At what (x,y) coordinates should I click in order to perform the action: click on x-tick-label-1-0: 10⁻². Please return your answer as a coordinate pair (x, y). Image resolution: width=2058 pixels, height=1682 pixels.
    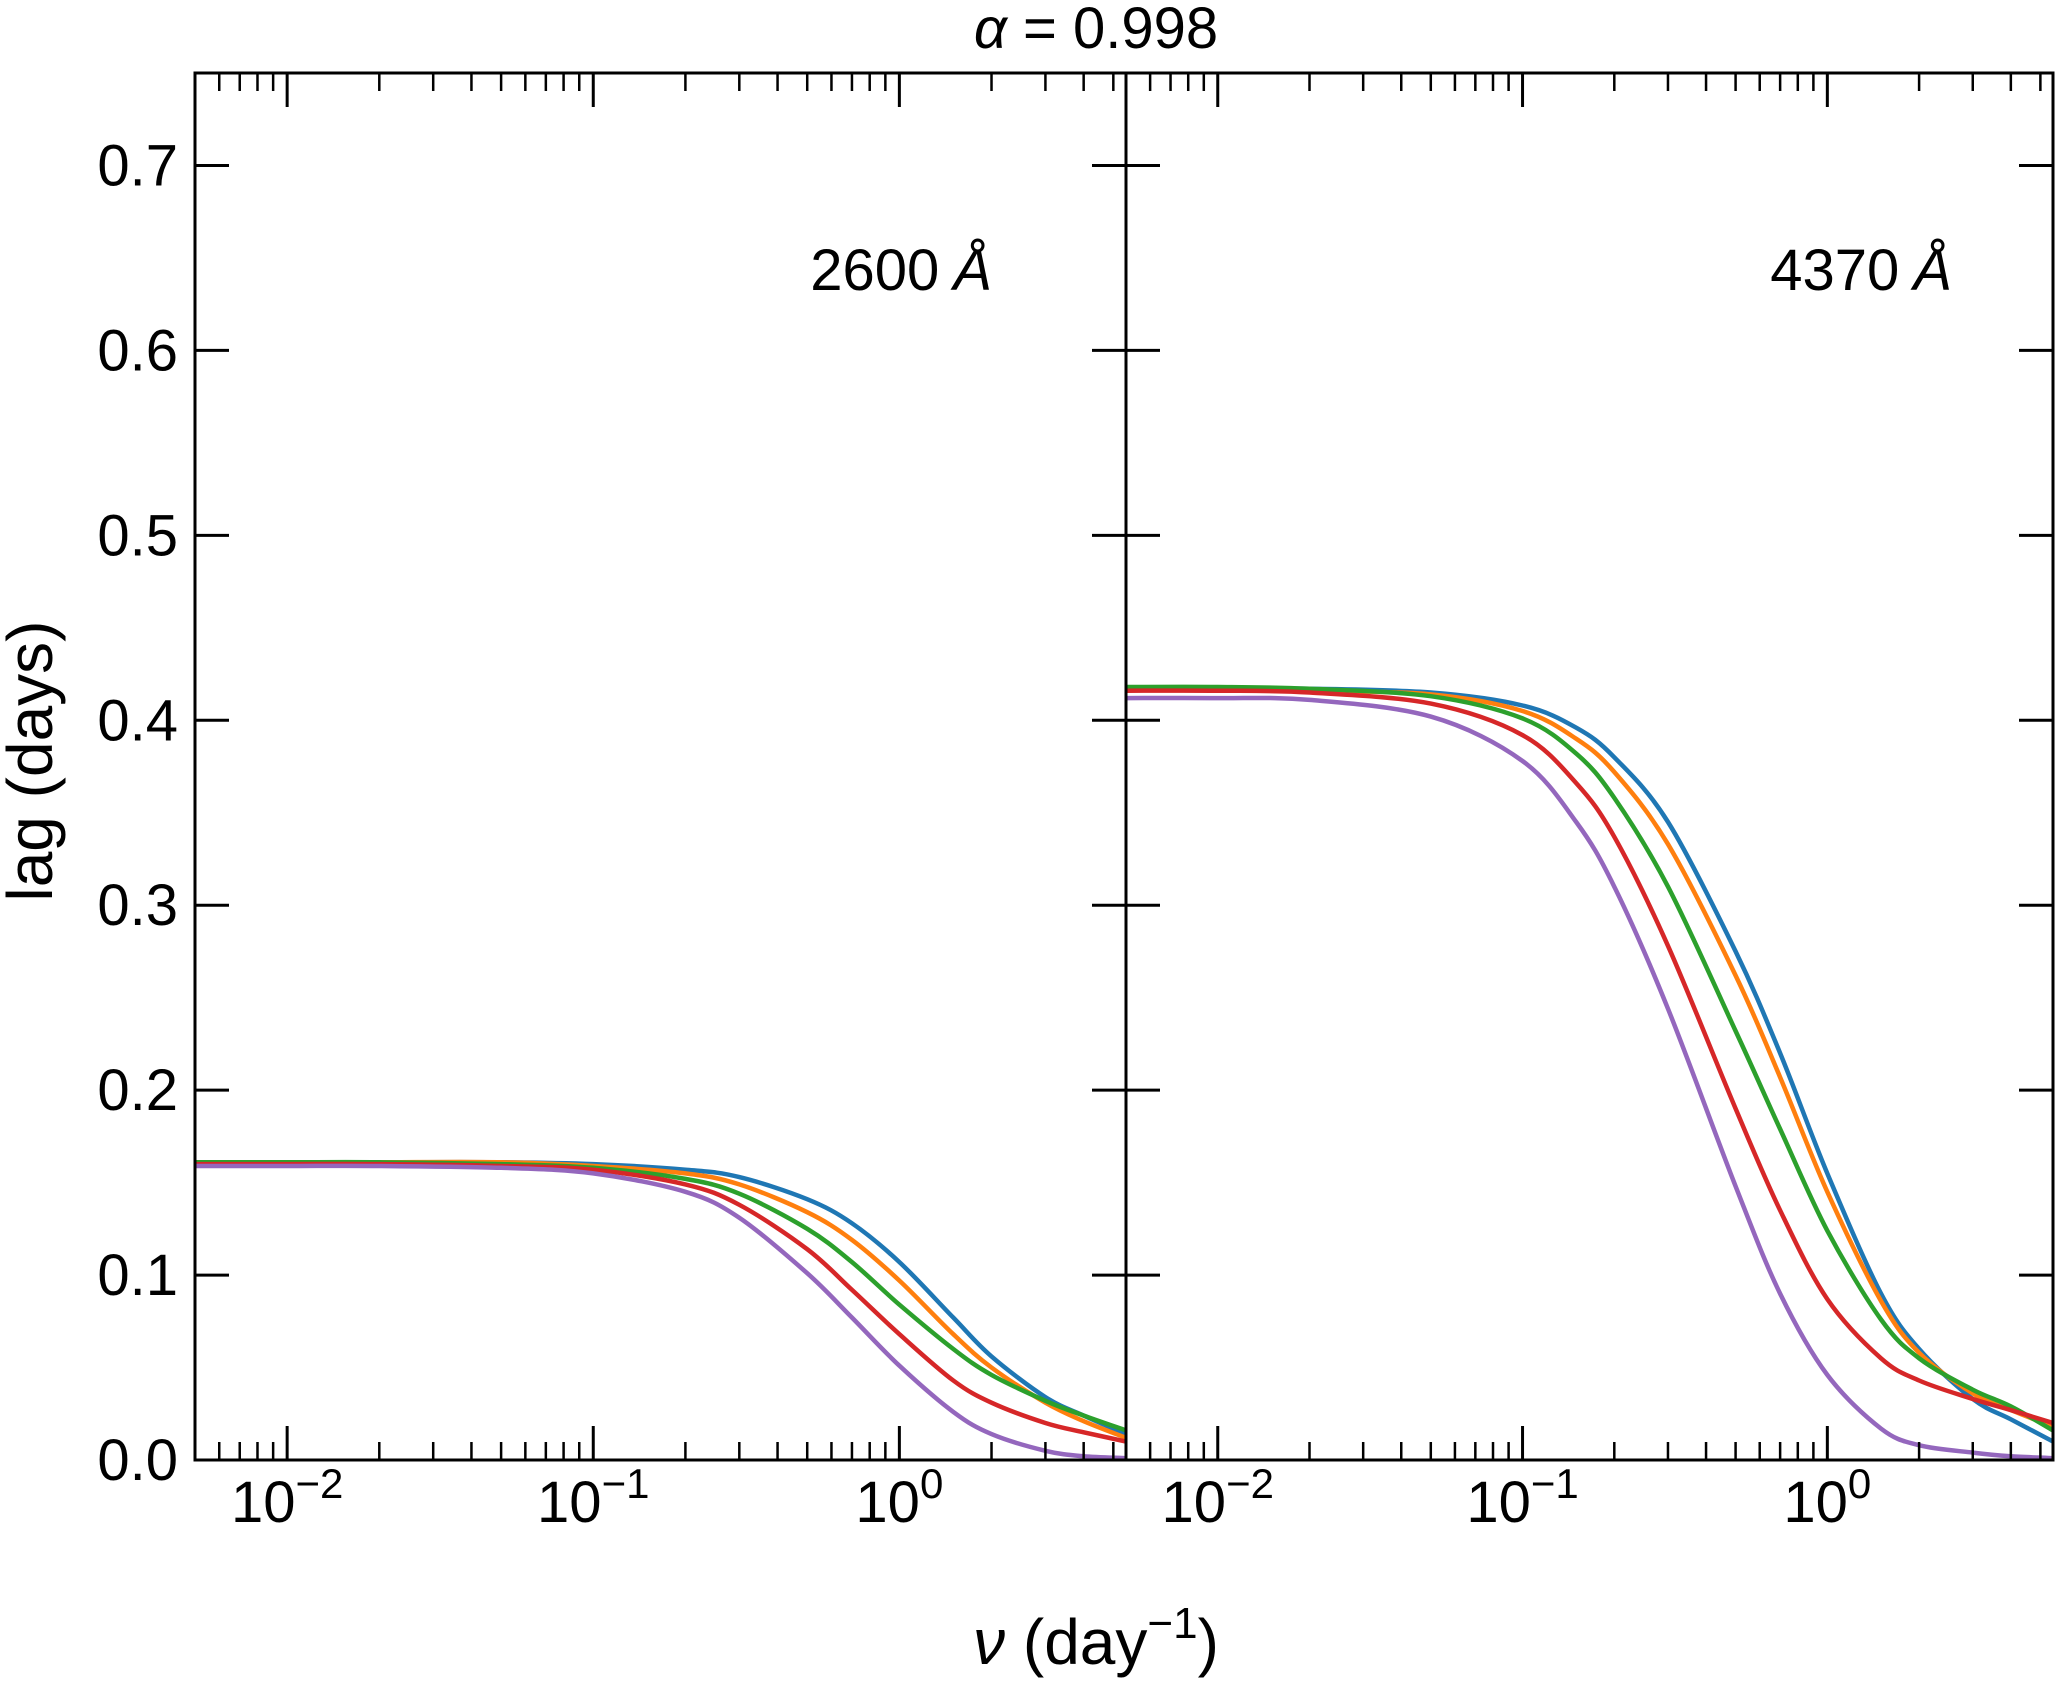
    Looking at the image, I should click on (1218, 1497).